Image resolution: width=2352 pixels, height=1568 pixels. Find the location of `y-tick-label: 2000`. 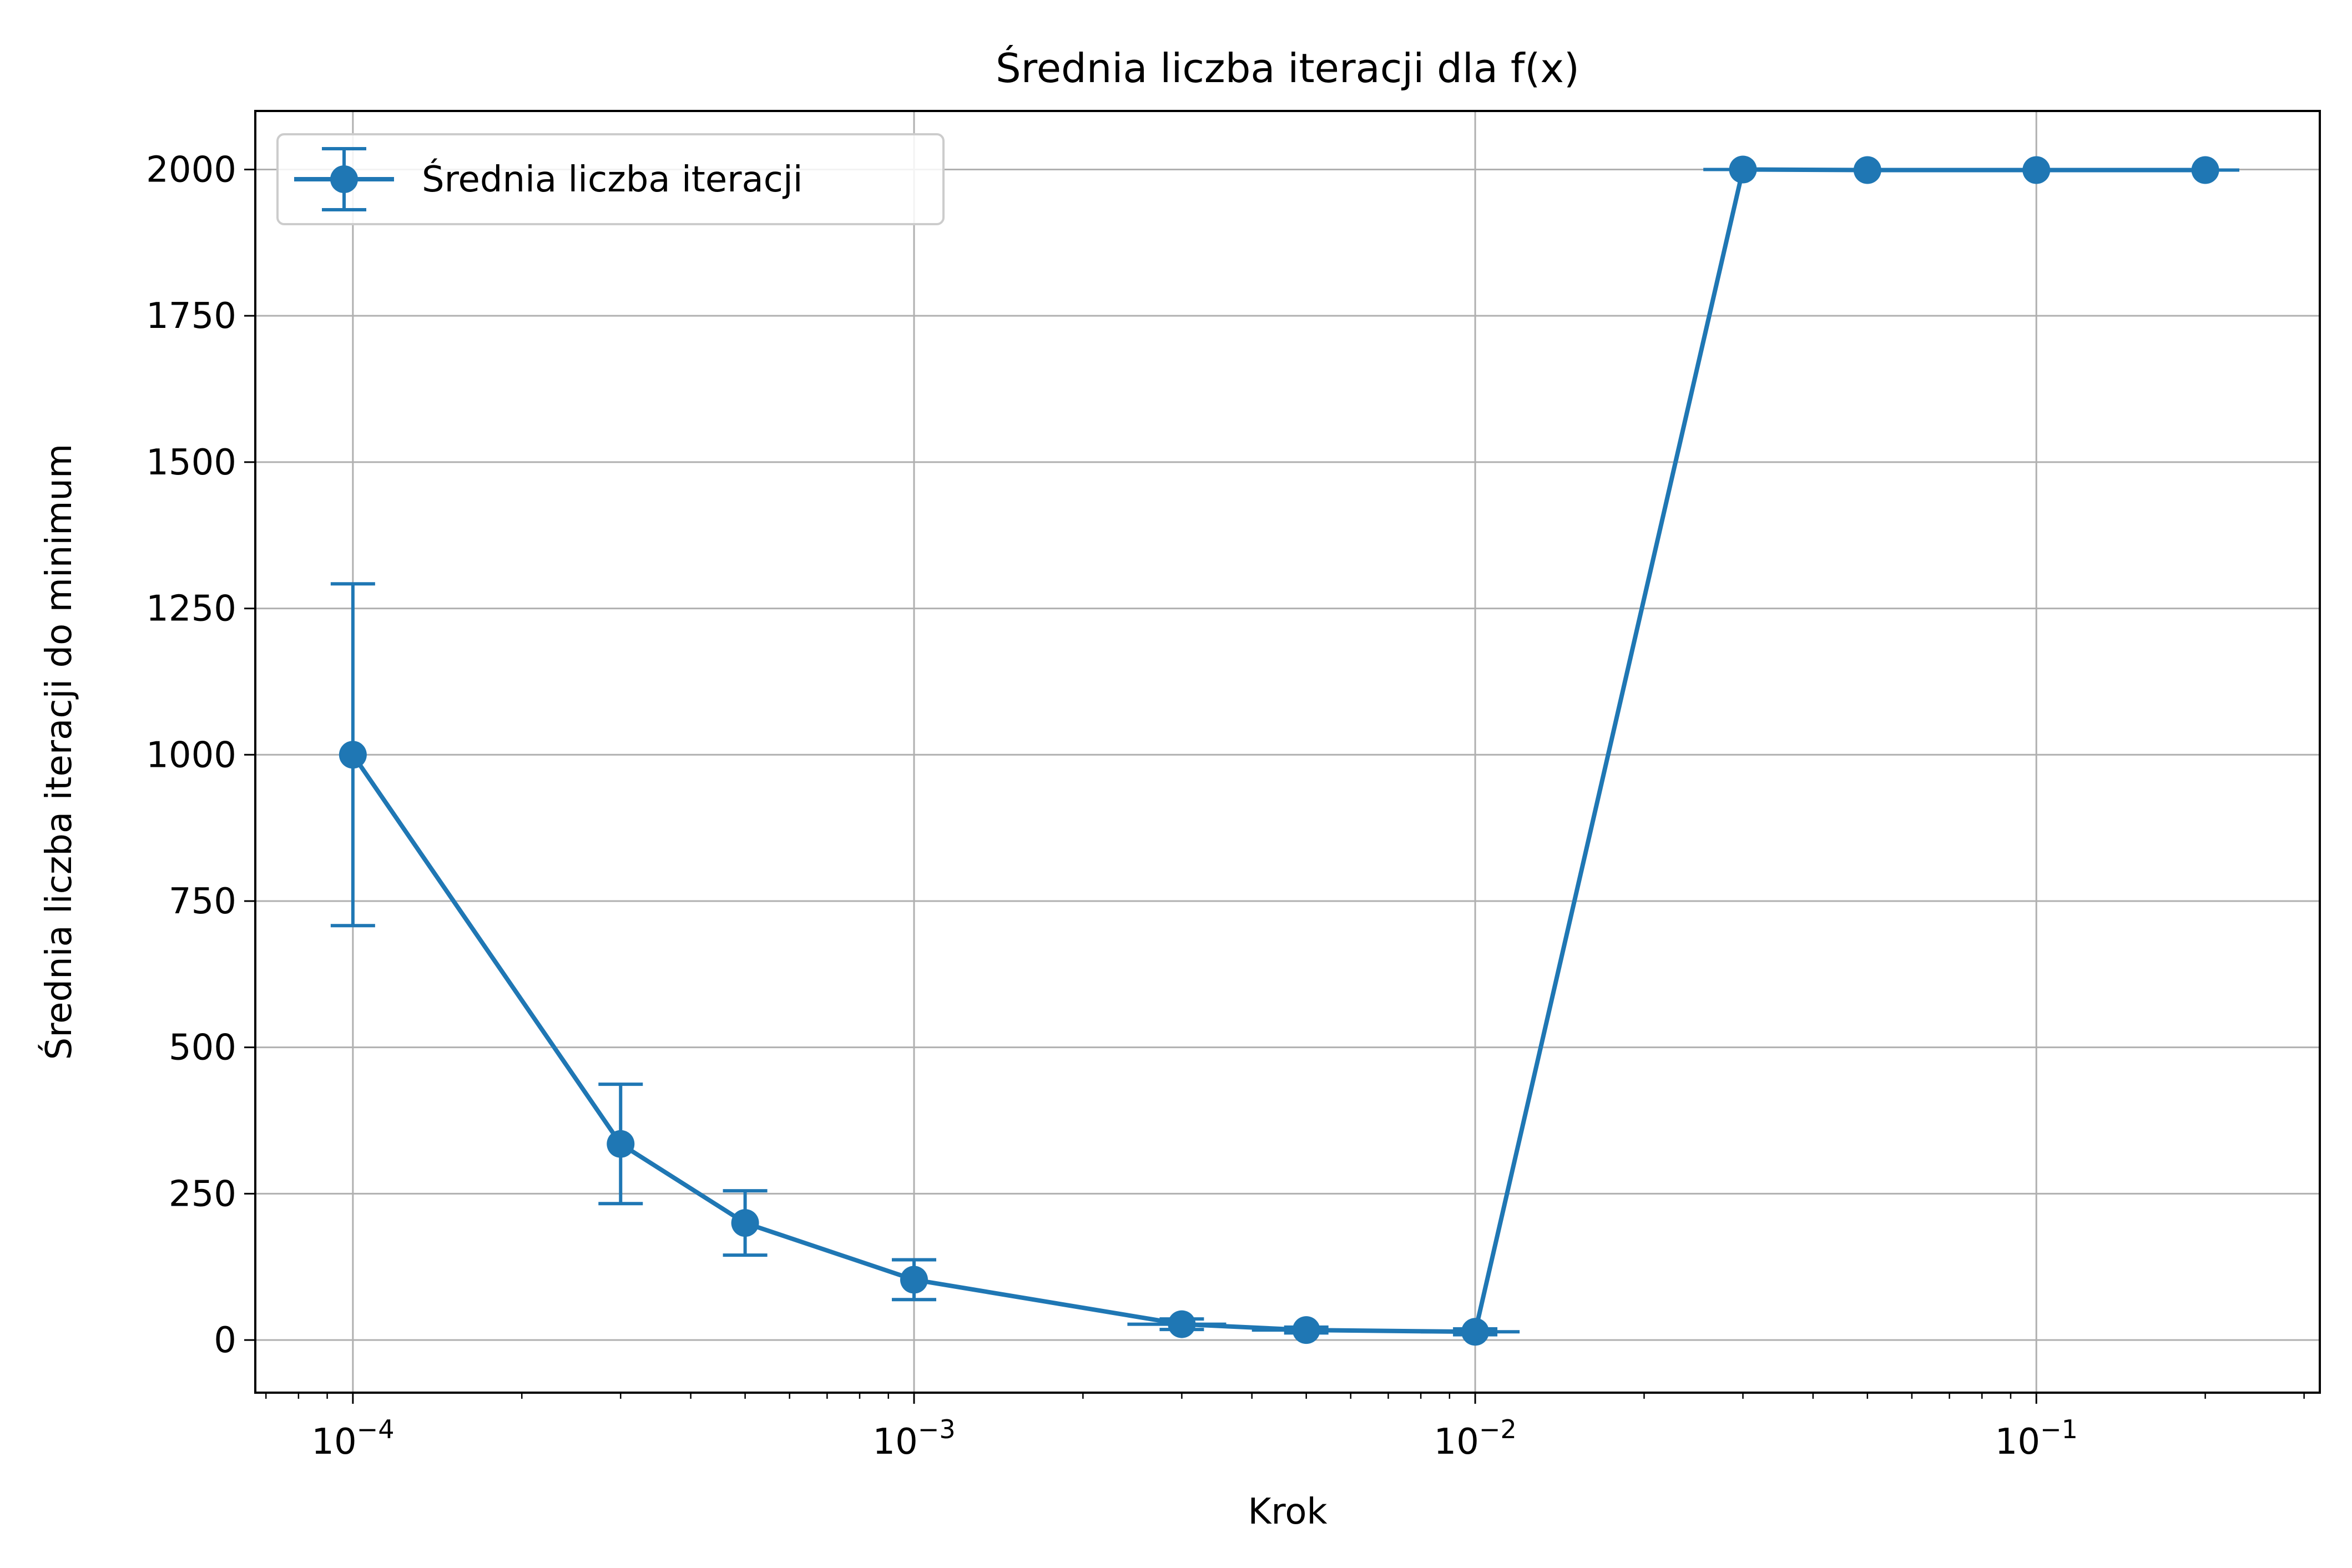

y-tick-label: 2000 is located at coordinates (191, 169).